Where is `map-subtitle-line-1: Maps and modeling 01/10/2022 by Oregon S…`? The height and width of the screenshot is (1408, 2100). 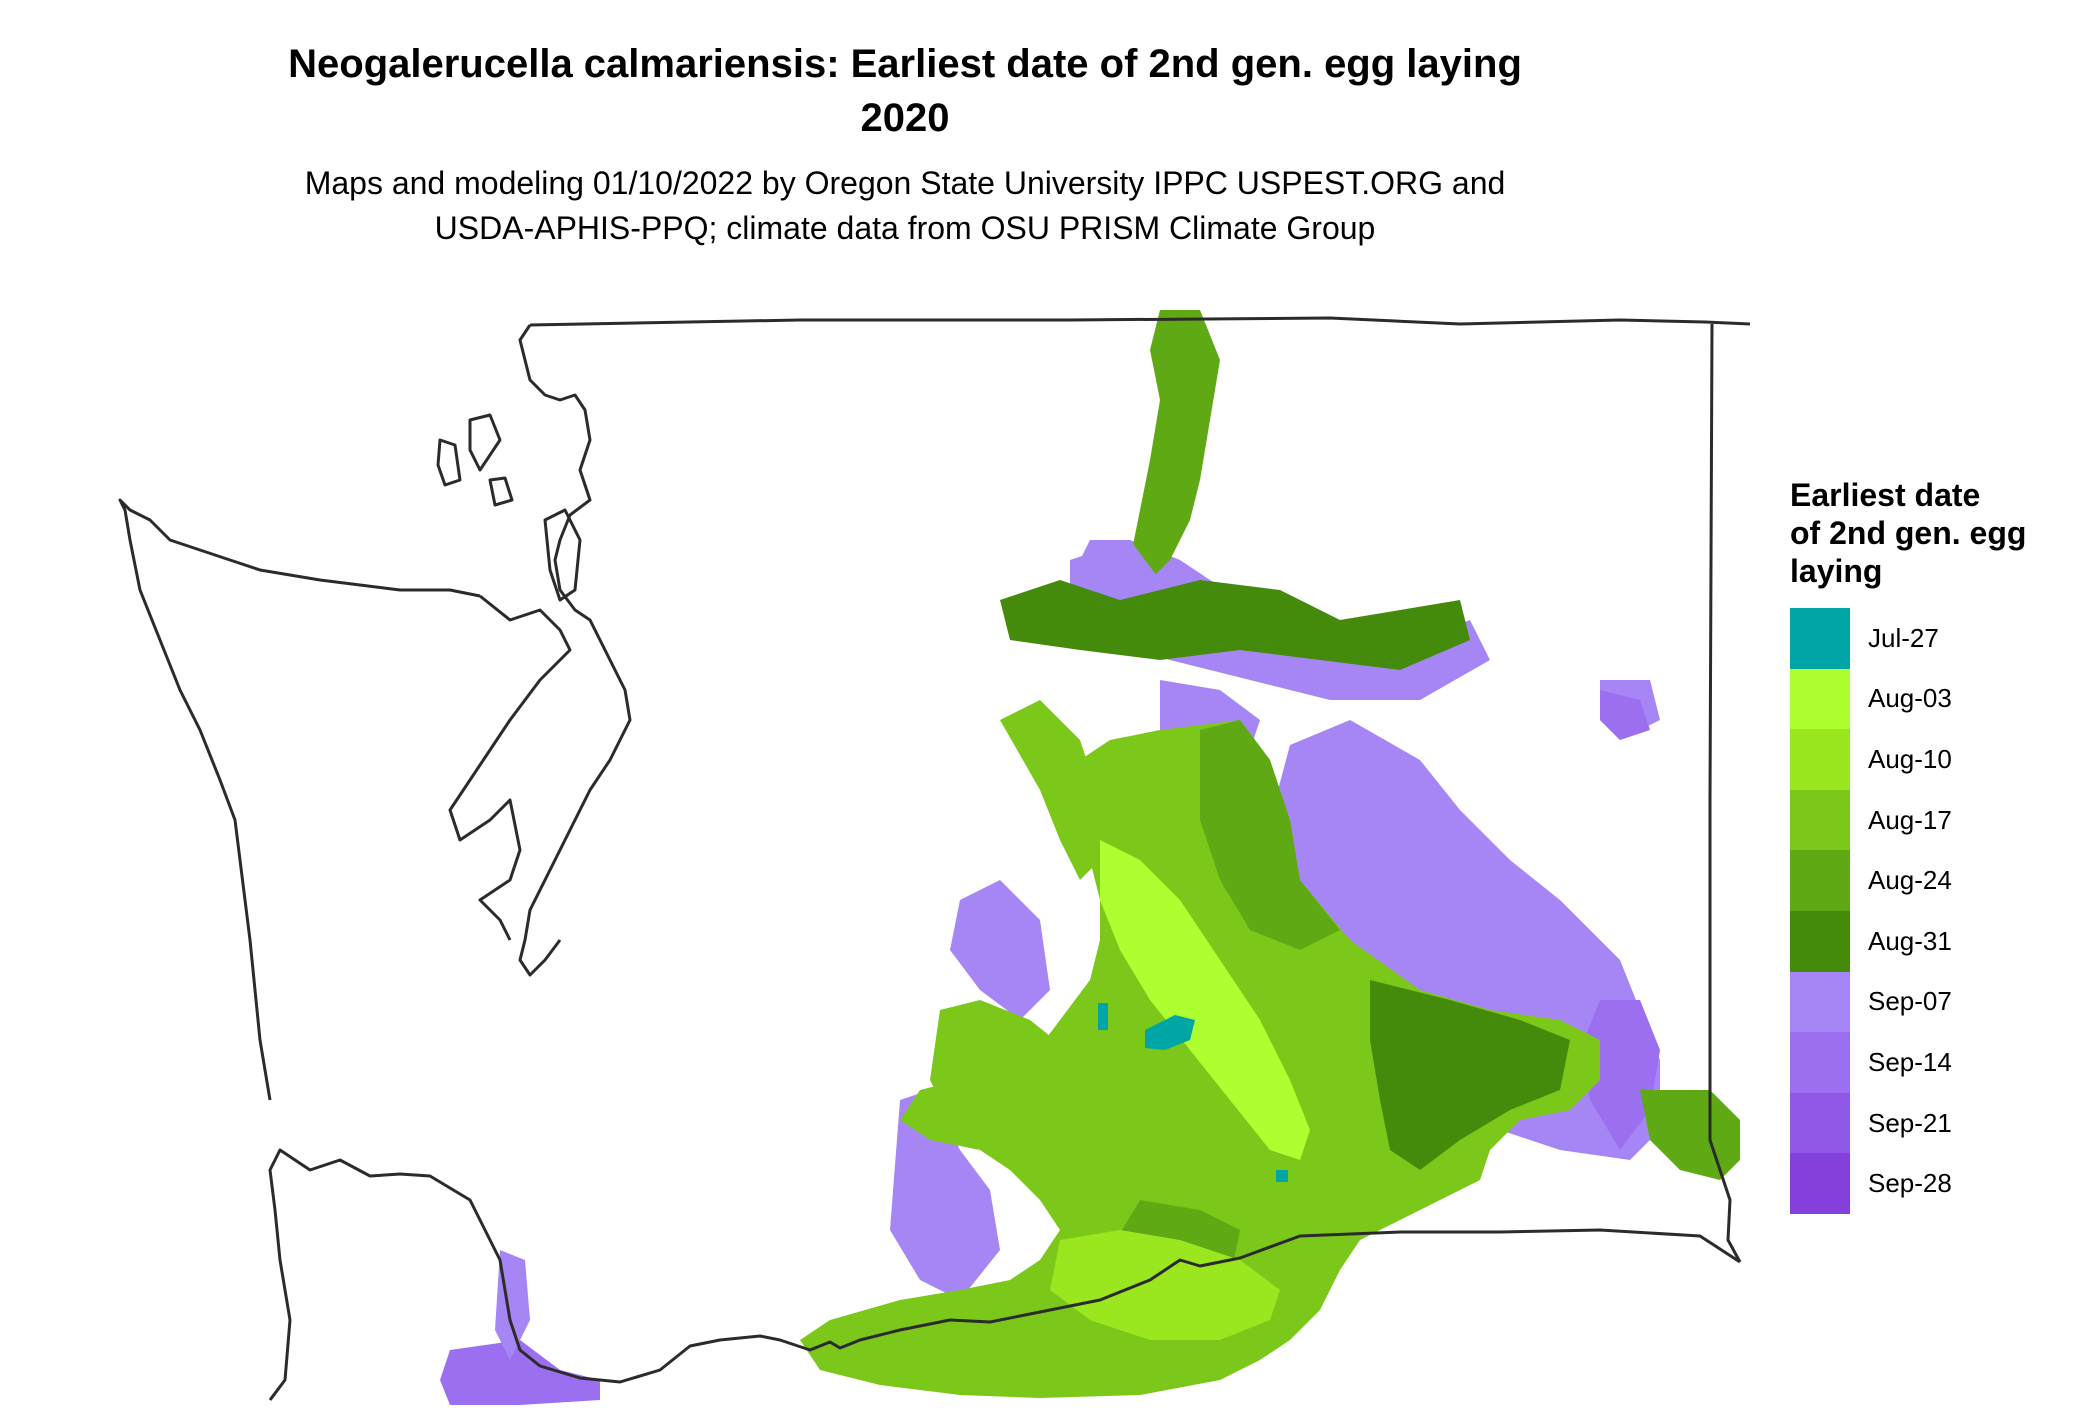 map-subtitle-line-1: Maps and modeling 01/10/2022 by Oregon S… is located at coordinates (905, 183).